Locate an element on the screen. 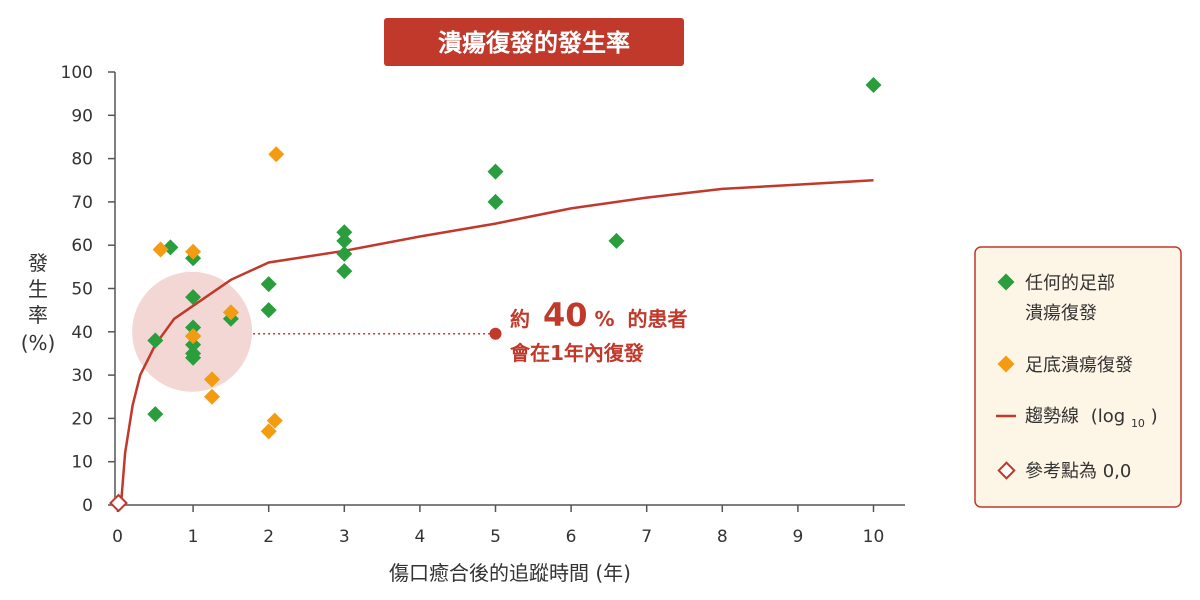  legend-label-any-ulcer-line-2: 潰瘍復發 is located at coordinates (1061, 313).